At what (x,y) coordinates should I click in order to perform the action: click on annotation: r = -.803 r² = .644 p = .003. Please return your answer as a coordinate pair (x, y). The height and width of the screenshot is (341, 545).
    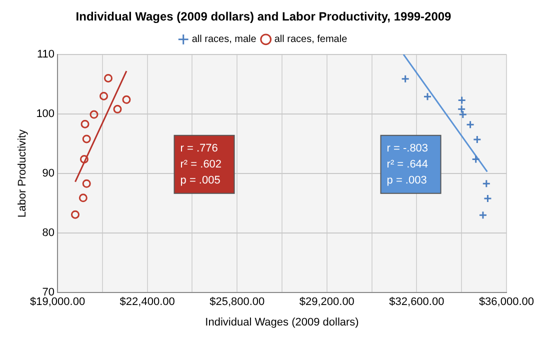
    Looking at the image, I should click on (407, 164).